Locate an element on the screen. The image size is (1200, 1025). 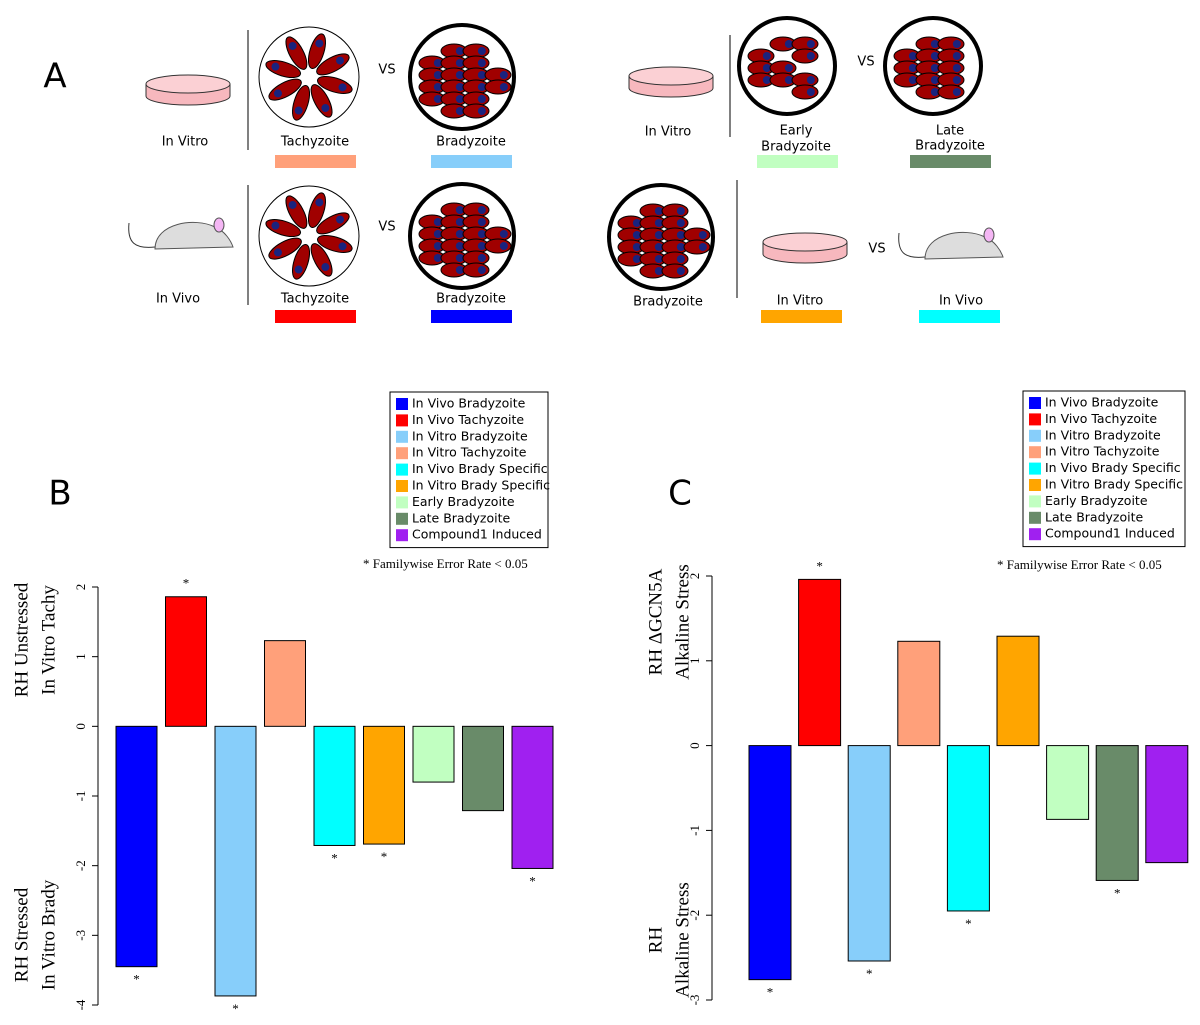
legend-label: In Vivo Brady Specific is located at coordinates (480, 468).